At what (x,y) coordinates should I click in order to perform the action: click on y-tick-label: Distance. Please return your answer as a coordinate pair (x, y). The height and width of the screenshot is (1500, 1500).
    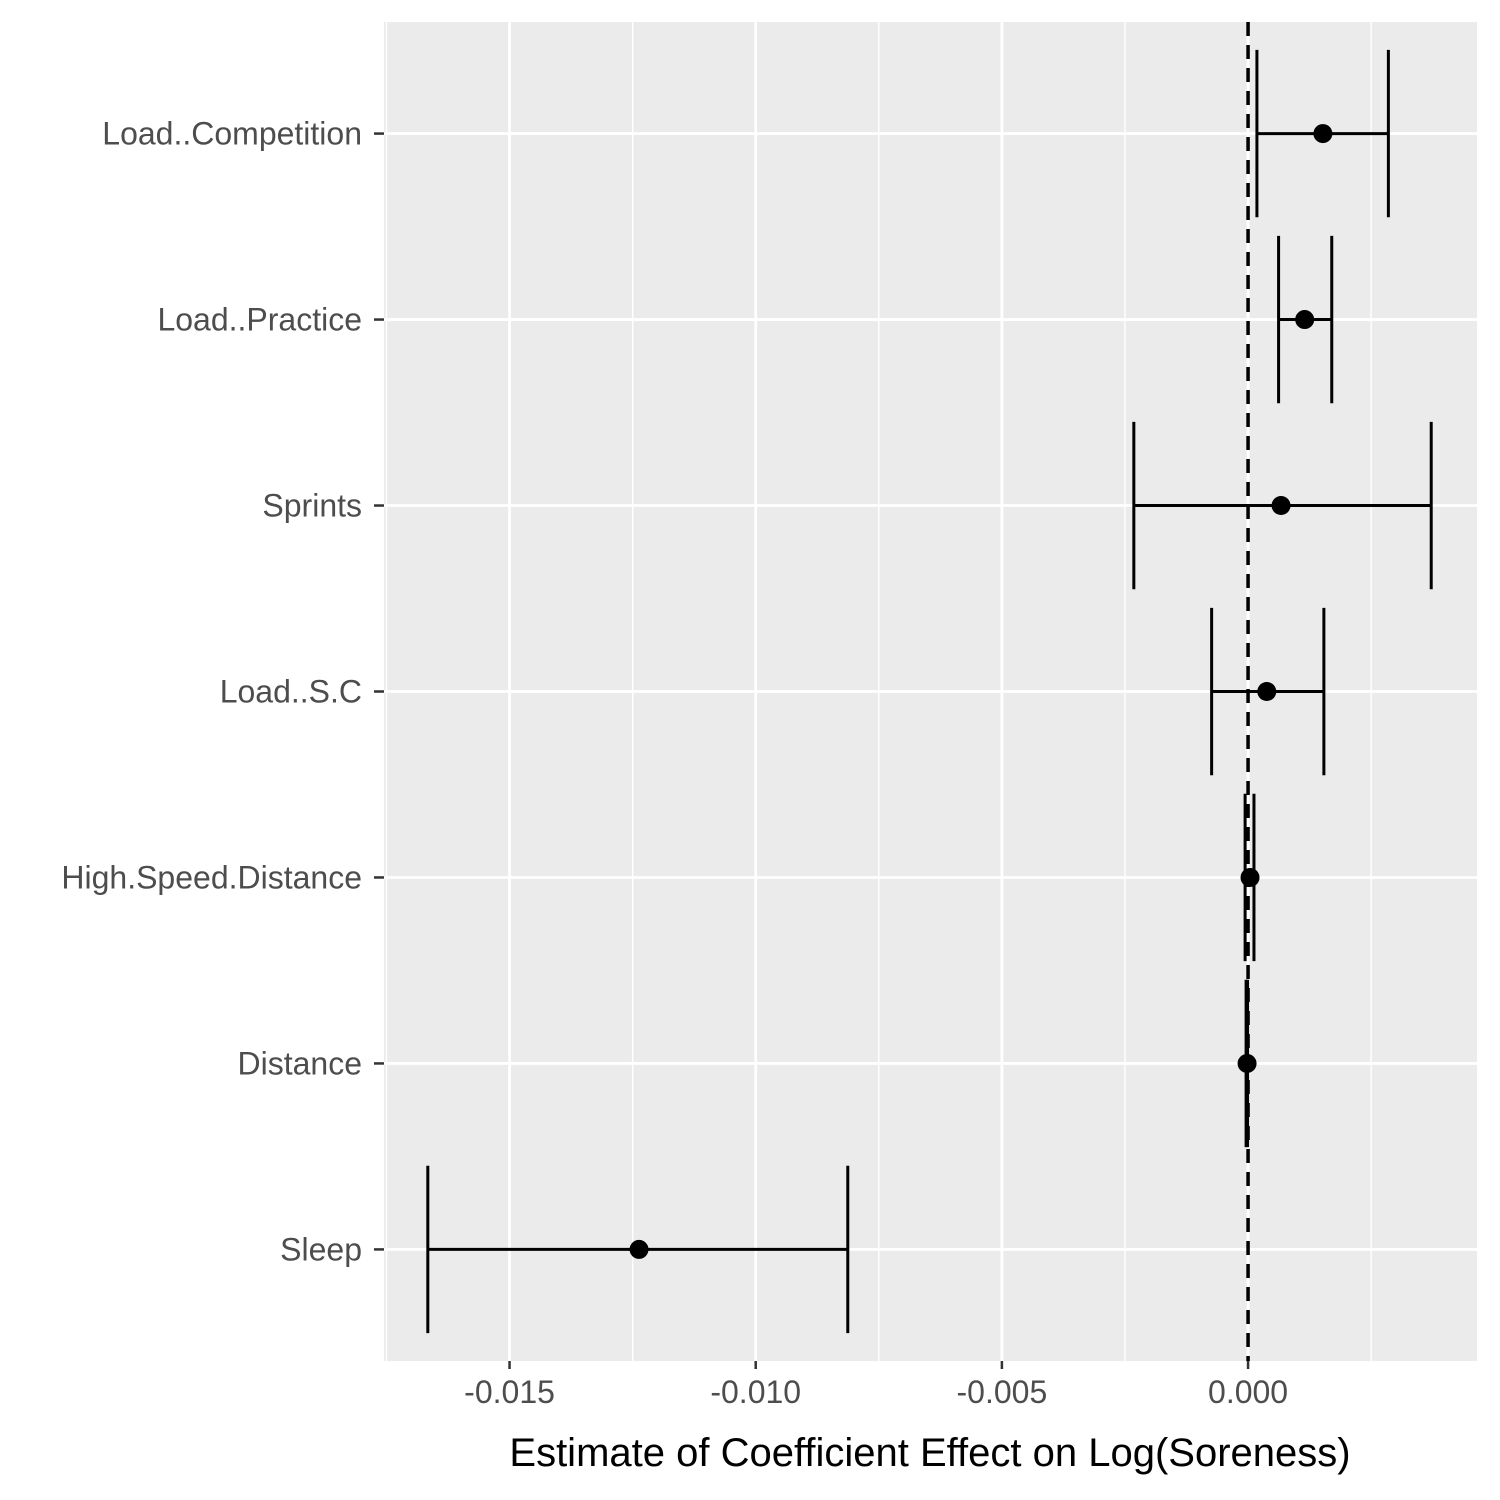
    Looking at the image, I should click on (300, 1063).